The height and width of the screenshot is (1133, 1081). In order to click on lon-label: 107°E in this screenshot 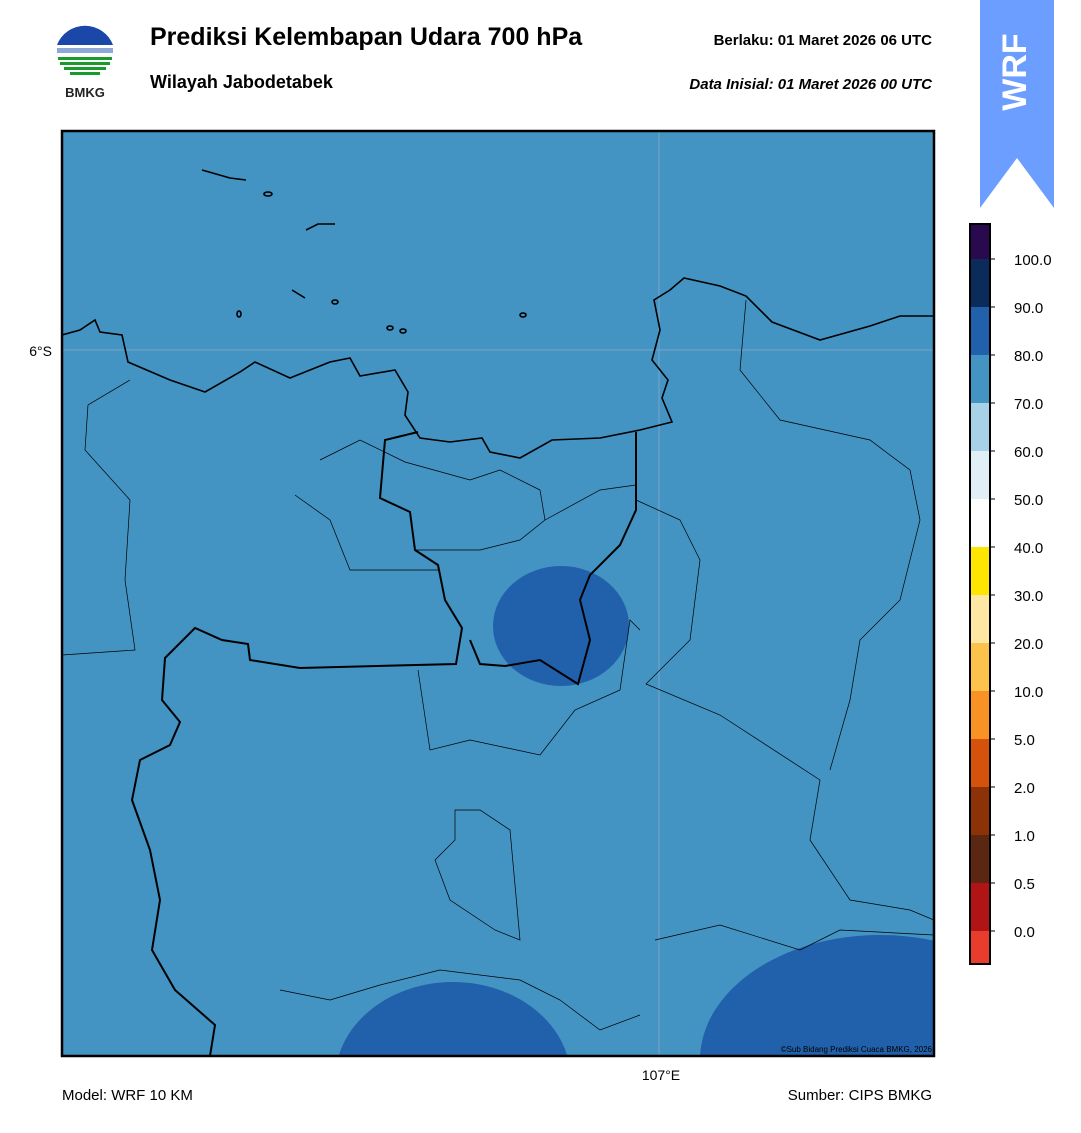, I will do `click(661, 1075)`.